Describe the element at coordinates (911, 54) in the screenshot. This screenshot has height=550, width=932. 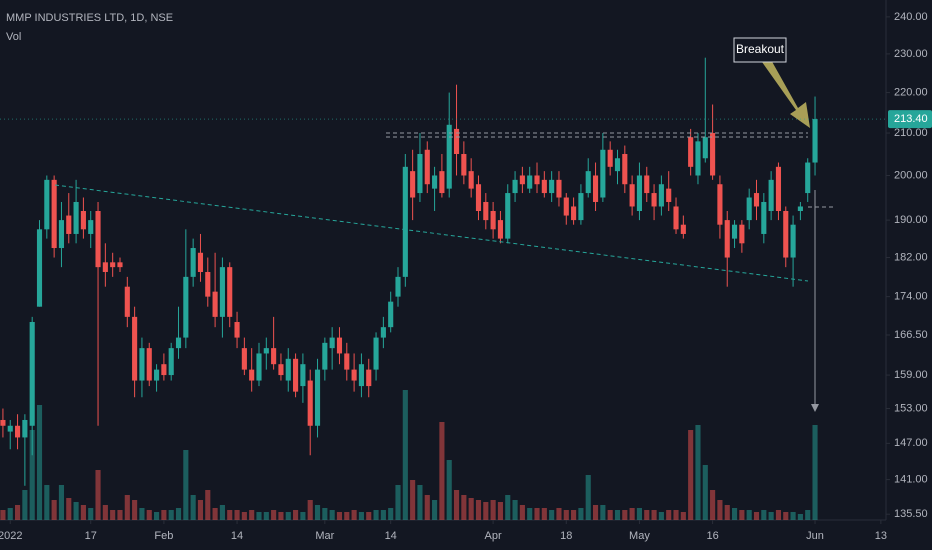
I see `y-tick-label: 230.00` at that location.